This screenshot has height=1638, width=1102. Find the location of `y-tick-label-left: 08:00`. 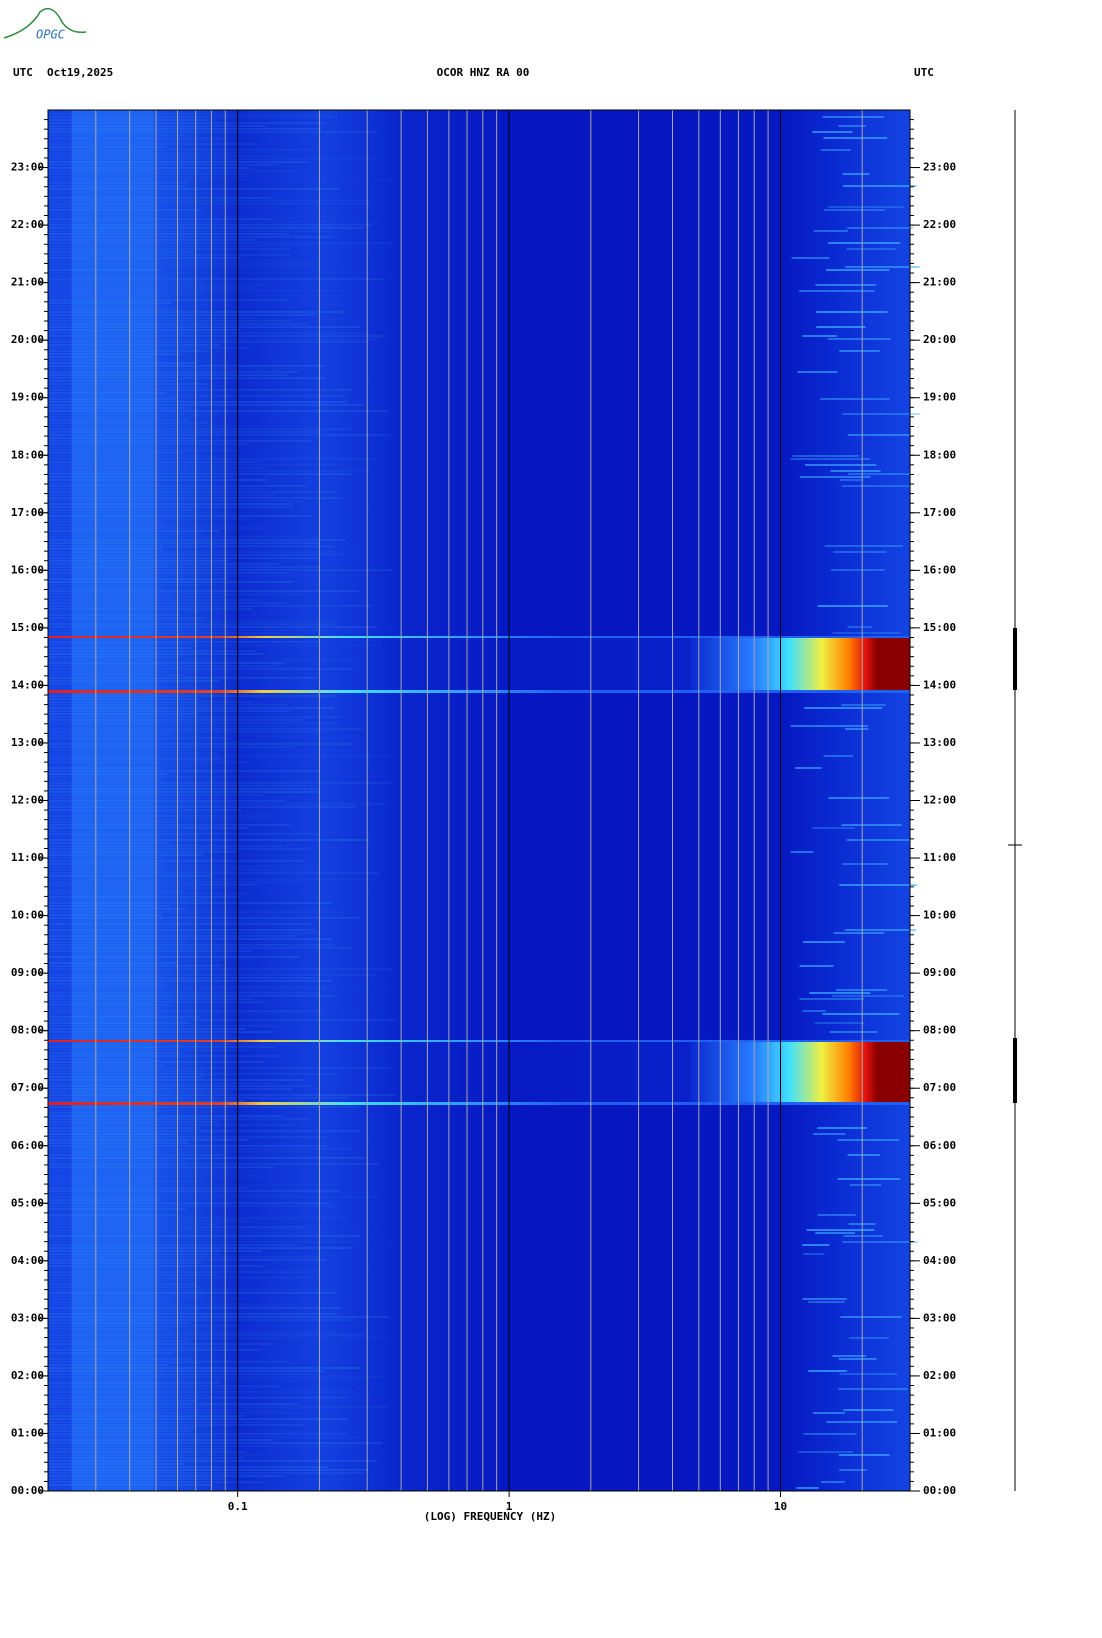

y-tick-label-left: 08:00 is located at coordinates (27, 1030).